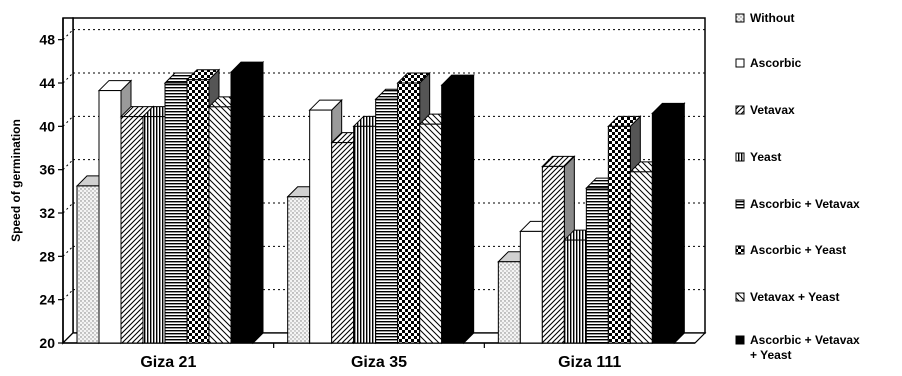  I want to click on y-tick-label: 24, so click(47, 300).